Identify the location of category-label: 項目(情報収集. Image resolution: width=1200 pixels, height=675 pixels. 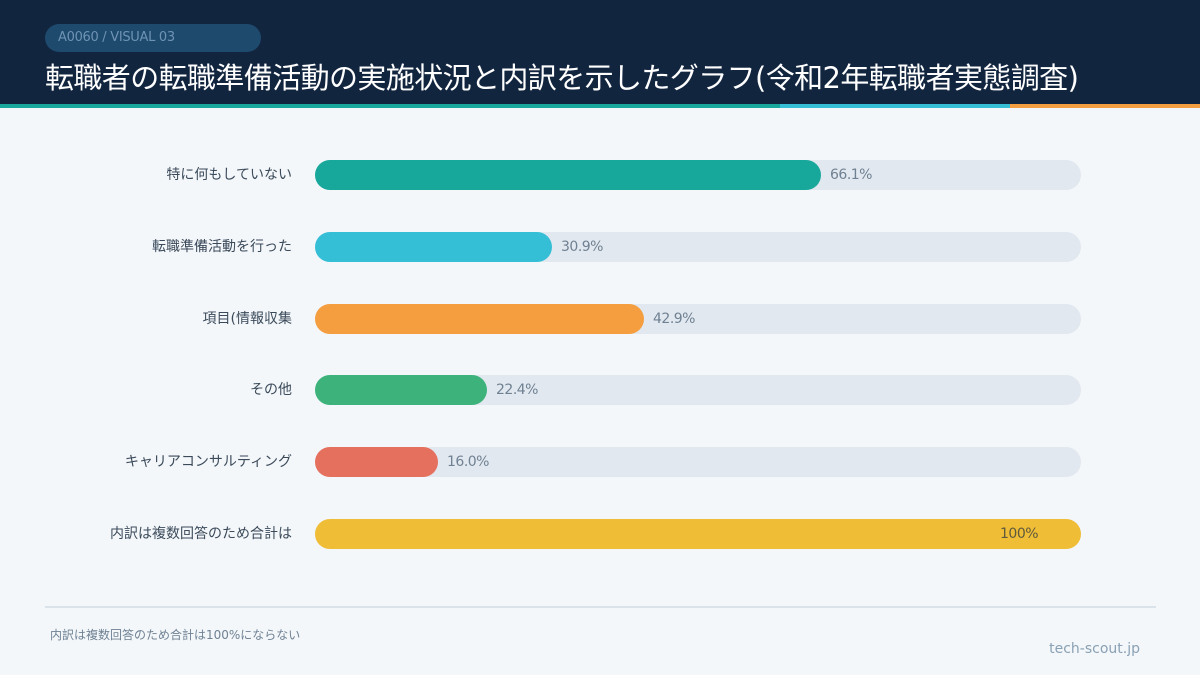
(247, 319).